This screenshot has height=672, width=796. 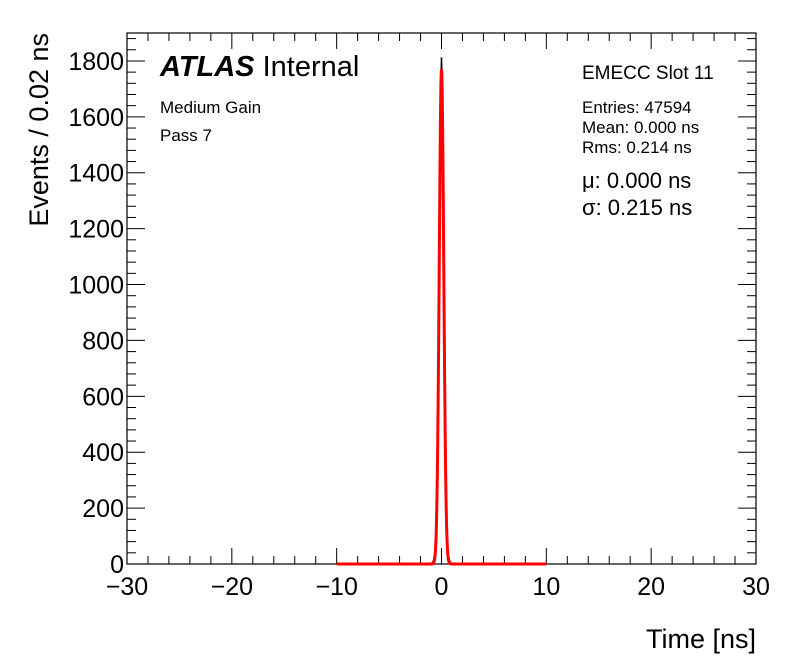 What do you see at coordinates (756, 587) in the screenshot?
I see `x-tick-label: 30` at bounding box center [756, 587].